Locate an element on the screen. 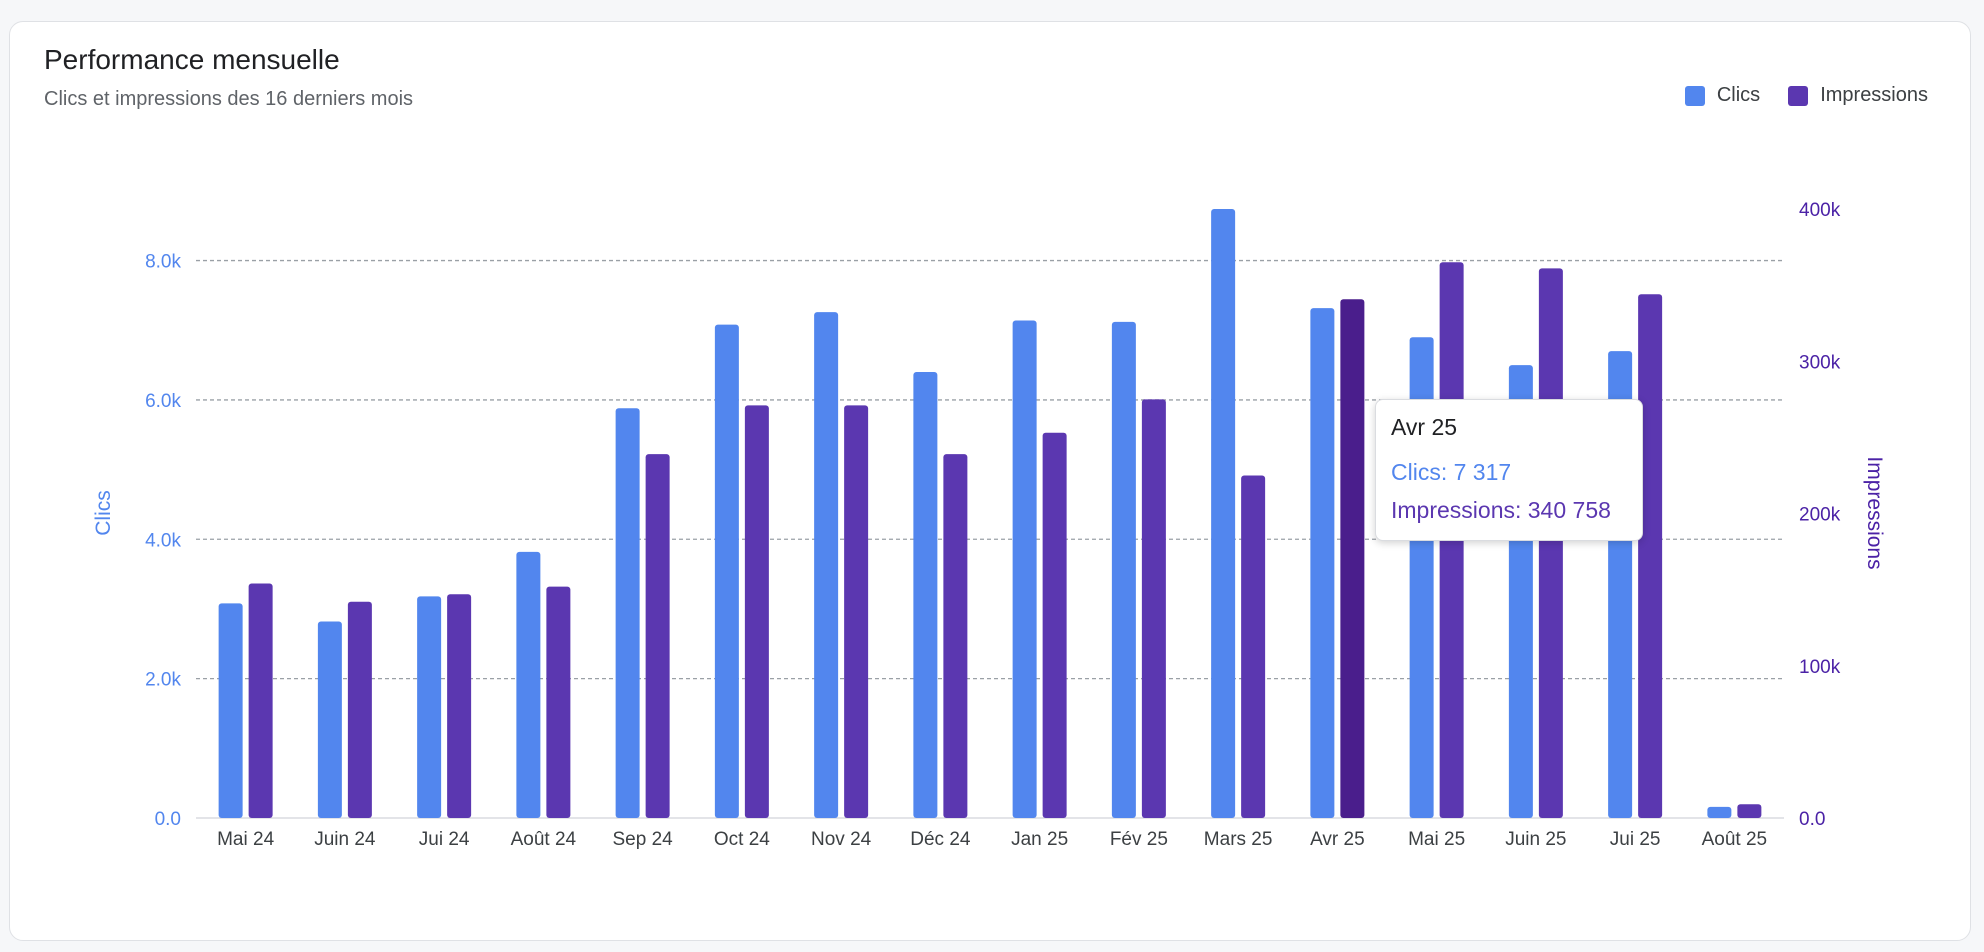 The height and width of the screenshot is (952, 1984). x-tick-label: Fév 25 is located at coordinates (1139, 839).